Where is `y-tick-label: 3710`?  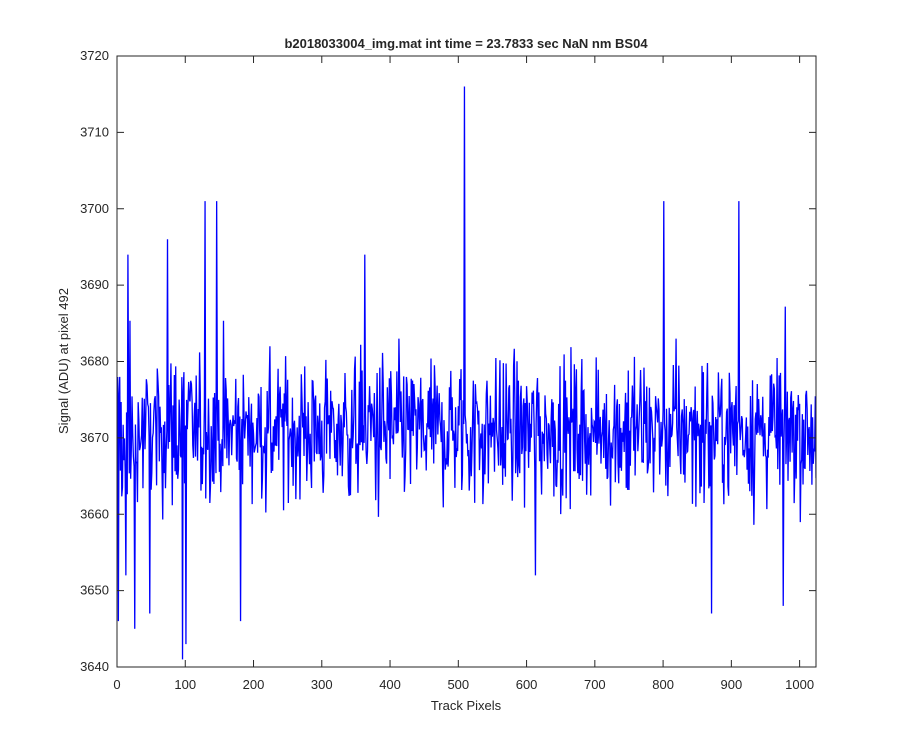
y-tick-label: 3710 is located at coordinates (94, 131).